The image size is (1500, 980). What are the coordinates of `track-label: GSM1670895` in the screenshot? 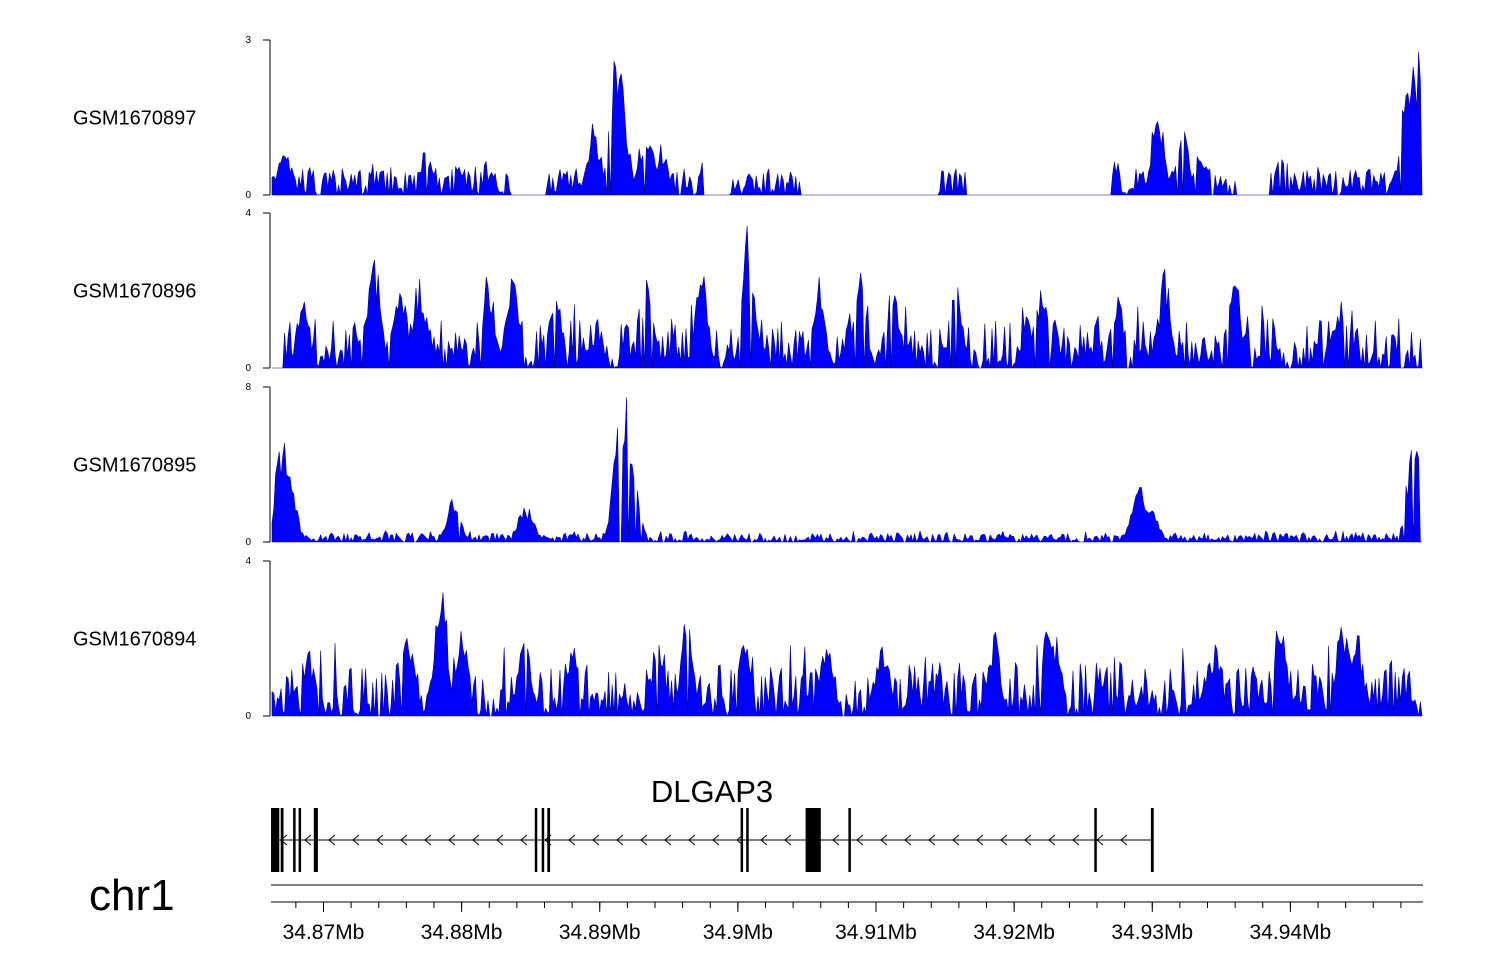 It's located at (134, 466).